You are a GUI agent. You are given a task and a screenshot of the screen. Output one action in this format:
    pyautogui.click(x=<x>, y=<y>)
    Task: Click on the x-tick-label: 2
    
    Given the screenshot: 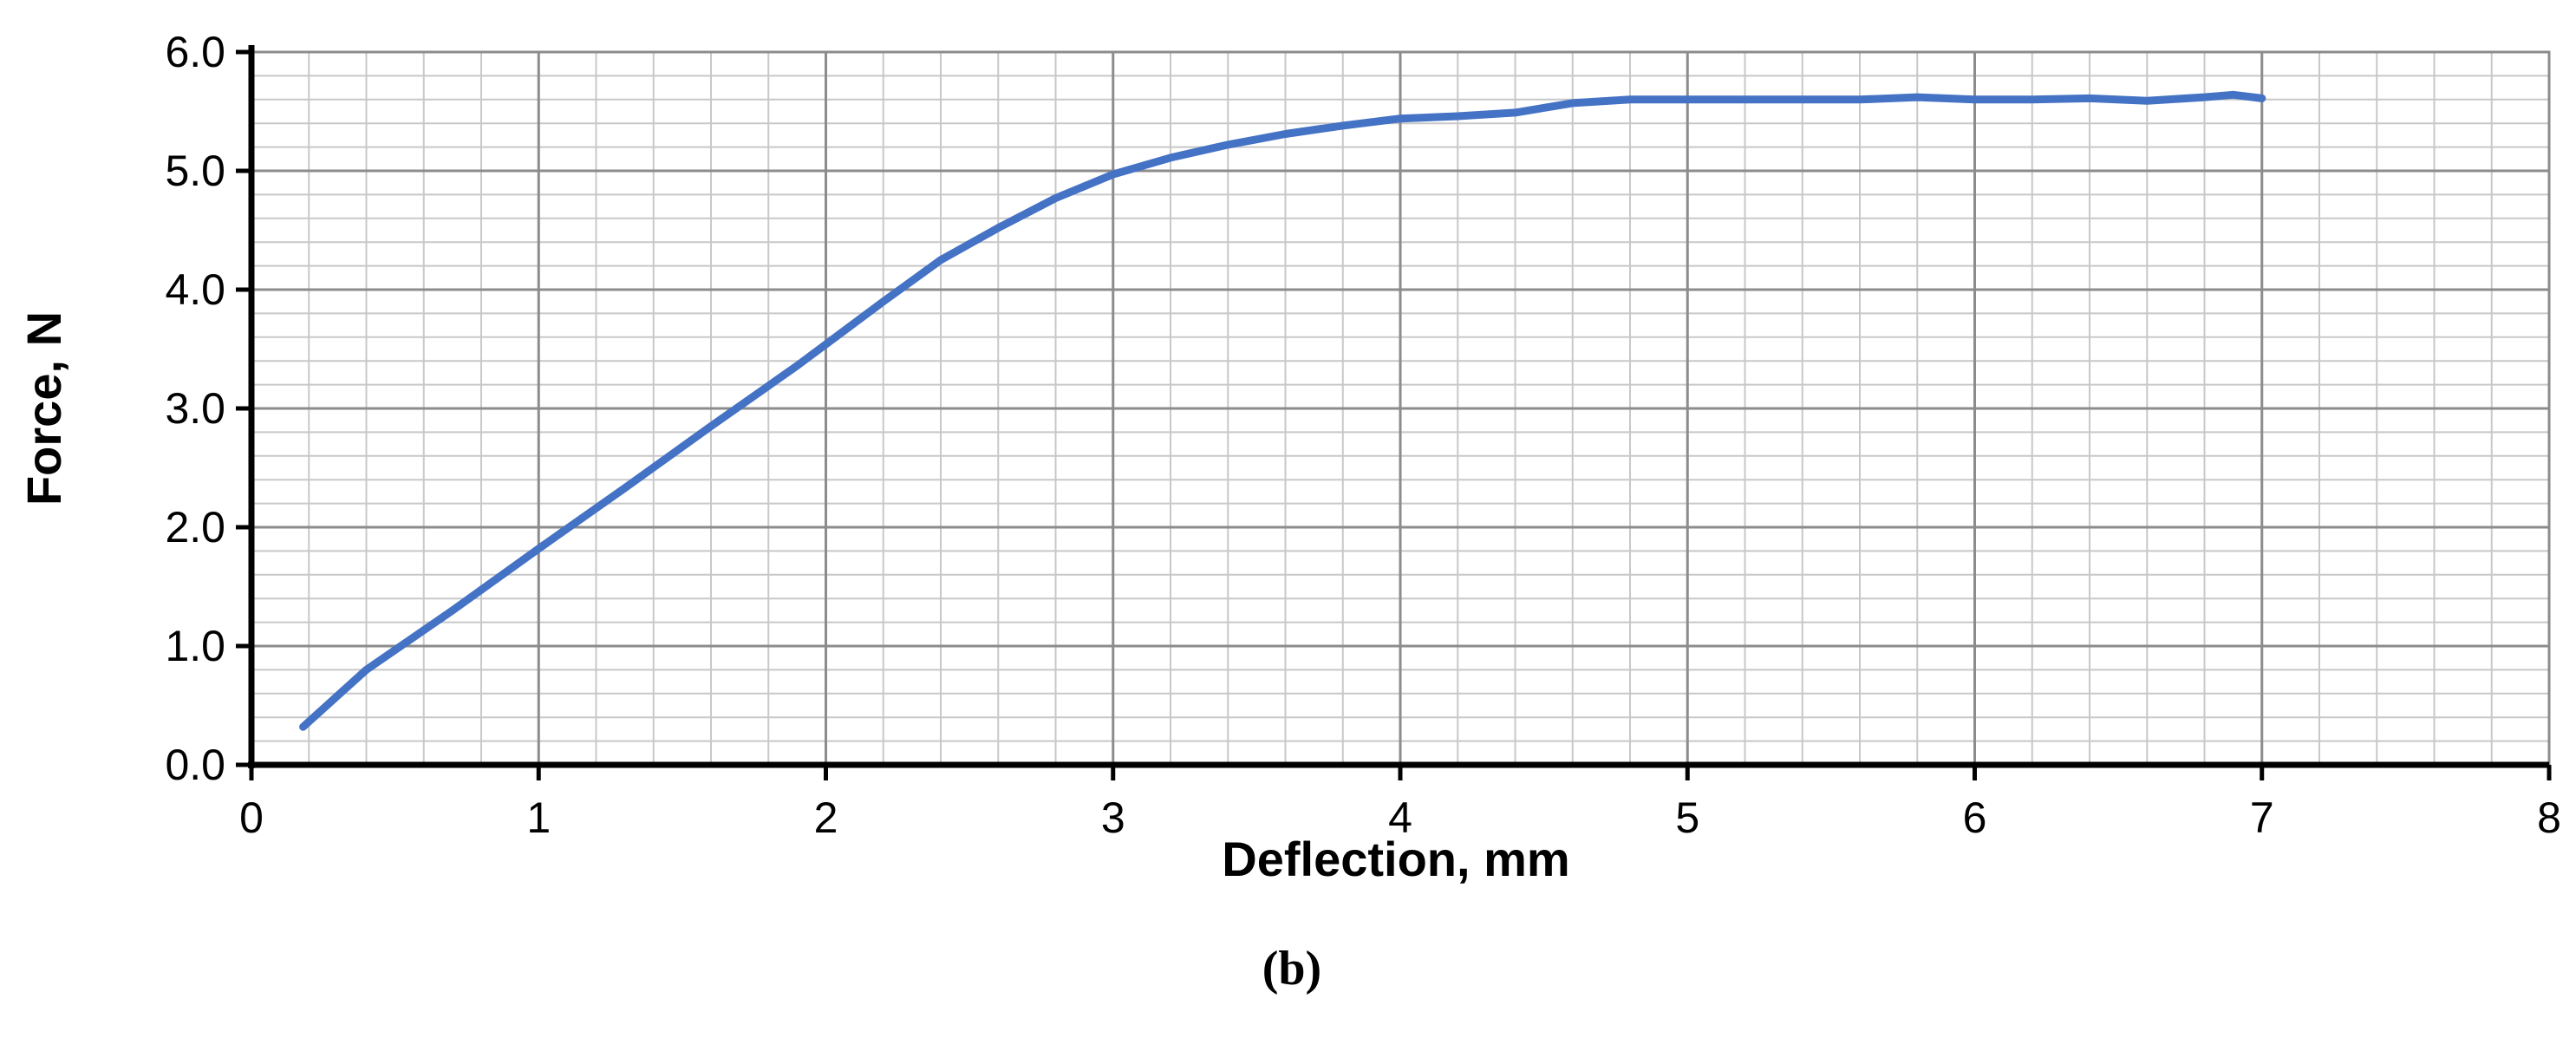 What is the action you would take?
    pyautogui.click(x=826, y=817)
    